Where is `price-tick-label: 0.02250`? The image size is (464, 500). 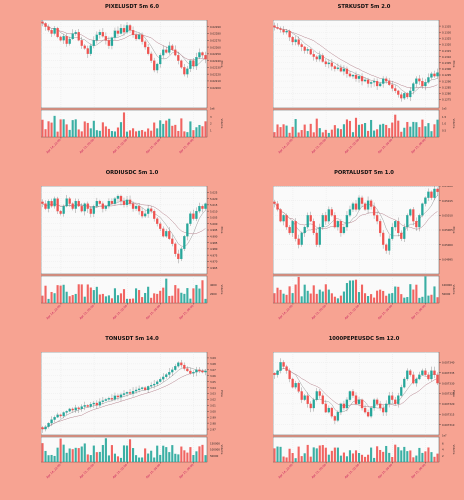 price-tick-label: 0.02250 is located at coordinates (215, 54).